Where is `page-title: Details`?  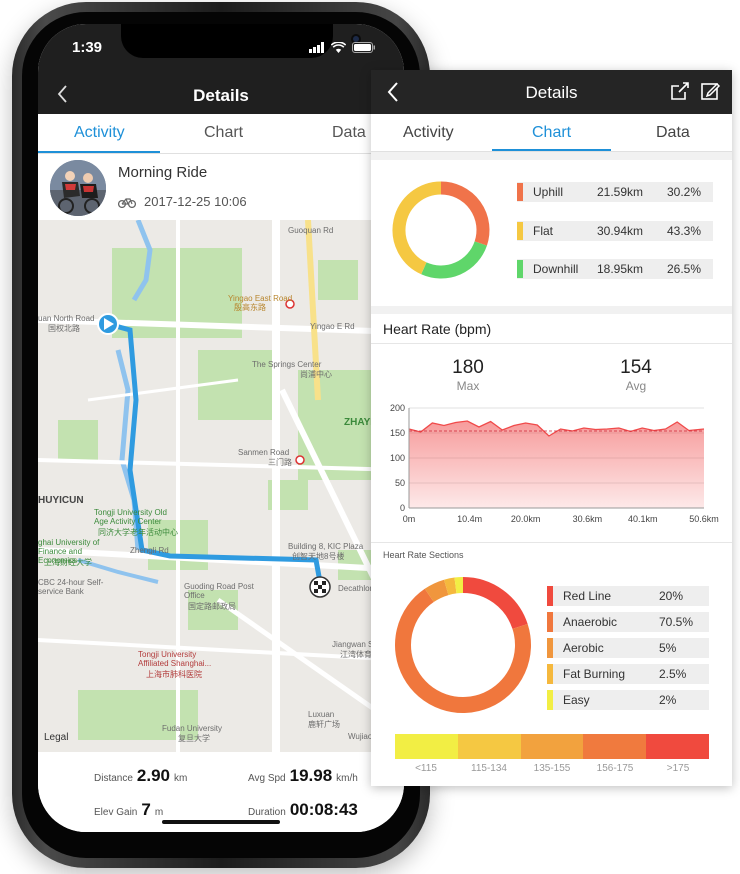 page-title: Details is located at coordinates (221, 95).